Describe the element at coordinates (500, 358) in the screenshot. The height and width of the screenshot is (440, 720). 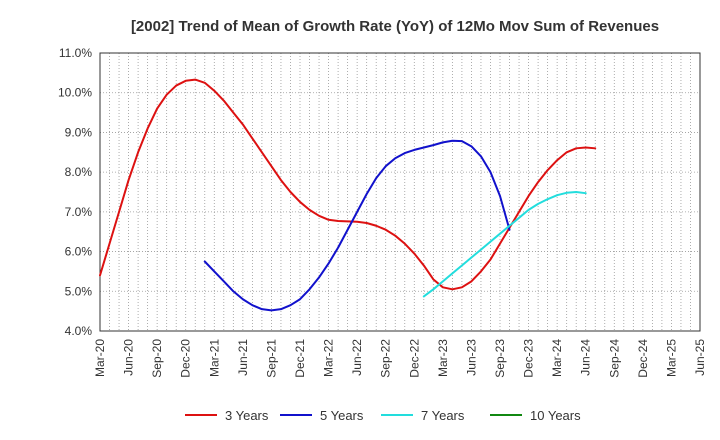
I see `x-tick-label: Sep-23` at that location.